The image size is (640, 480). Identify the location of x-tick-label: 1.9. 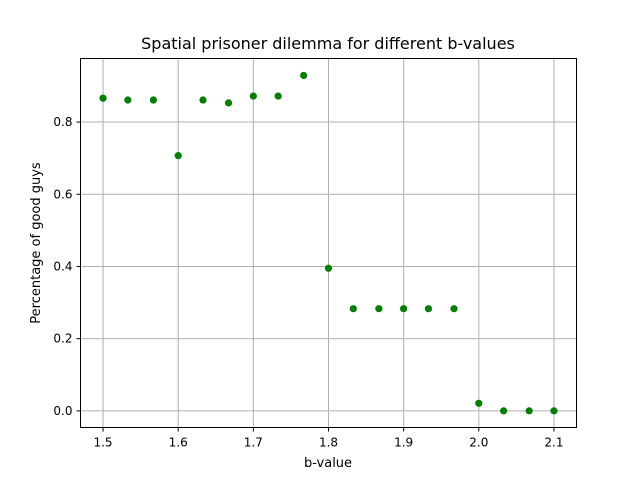
(403, 443).